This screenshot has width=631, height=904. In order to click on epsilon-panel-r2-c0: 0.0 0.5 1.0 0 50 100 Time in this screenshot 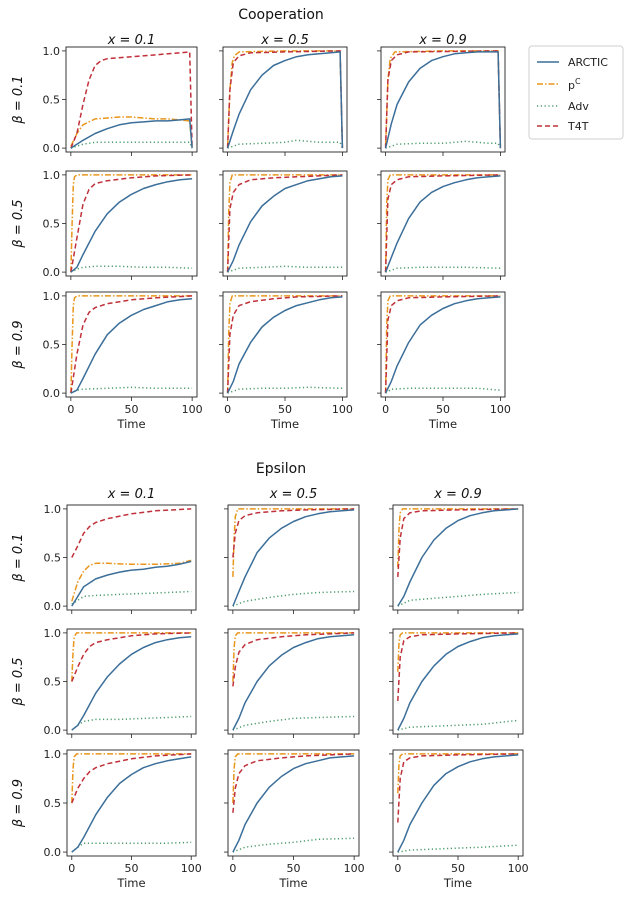, I will do `click(123, 819)`.